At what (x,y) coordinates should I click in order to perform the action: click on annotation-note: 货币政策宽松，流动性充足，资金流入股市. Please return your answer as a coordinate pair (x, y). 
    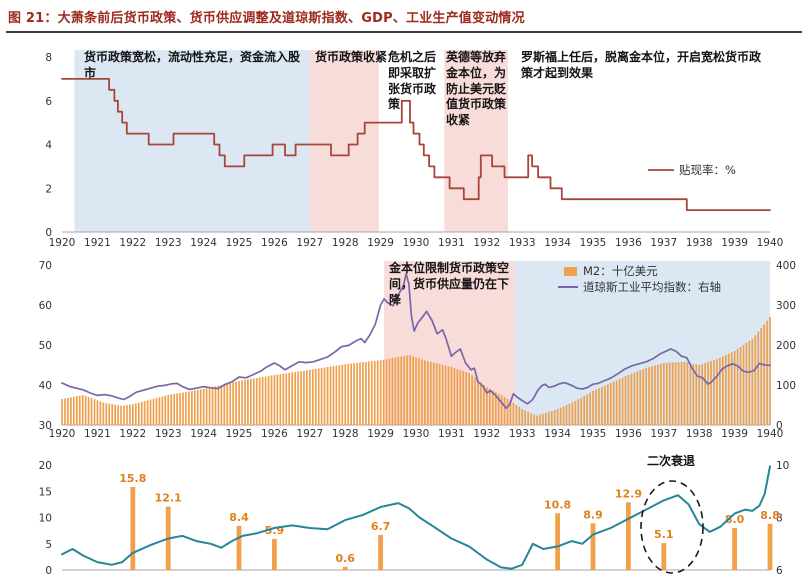
    Looking at the image, I should click on (192, 65).